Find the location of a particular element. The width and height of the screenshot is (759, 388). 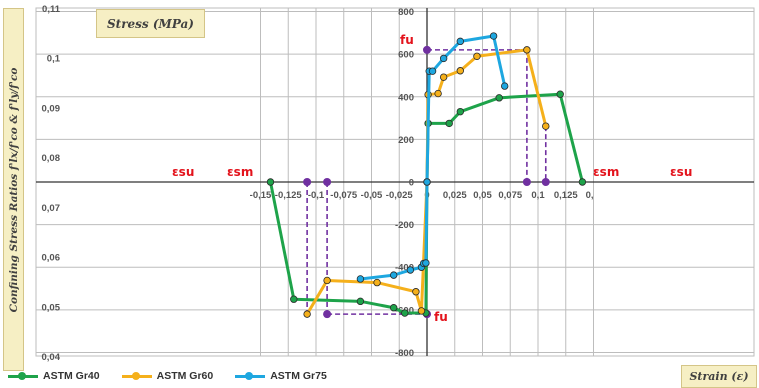

y-tick-label-stress: 400 is located at coordinates (406, 97).